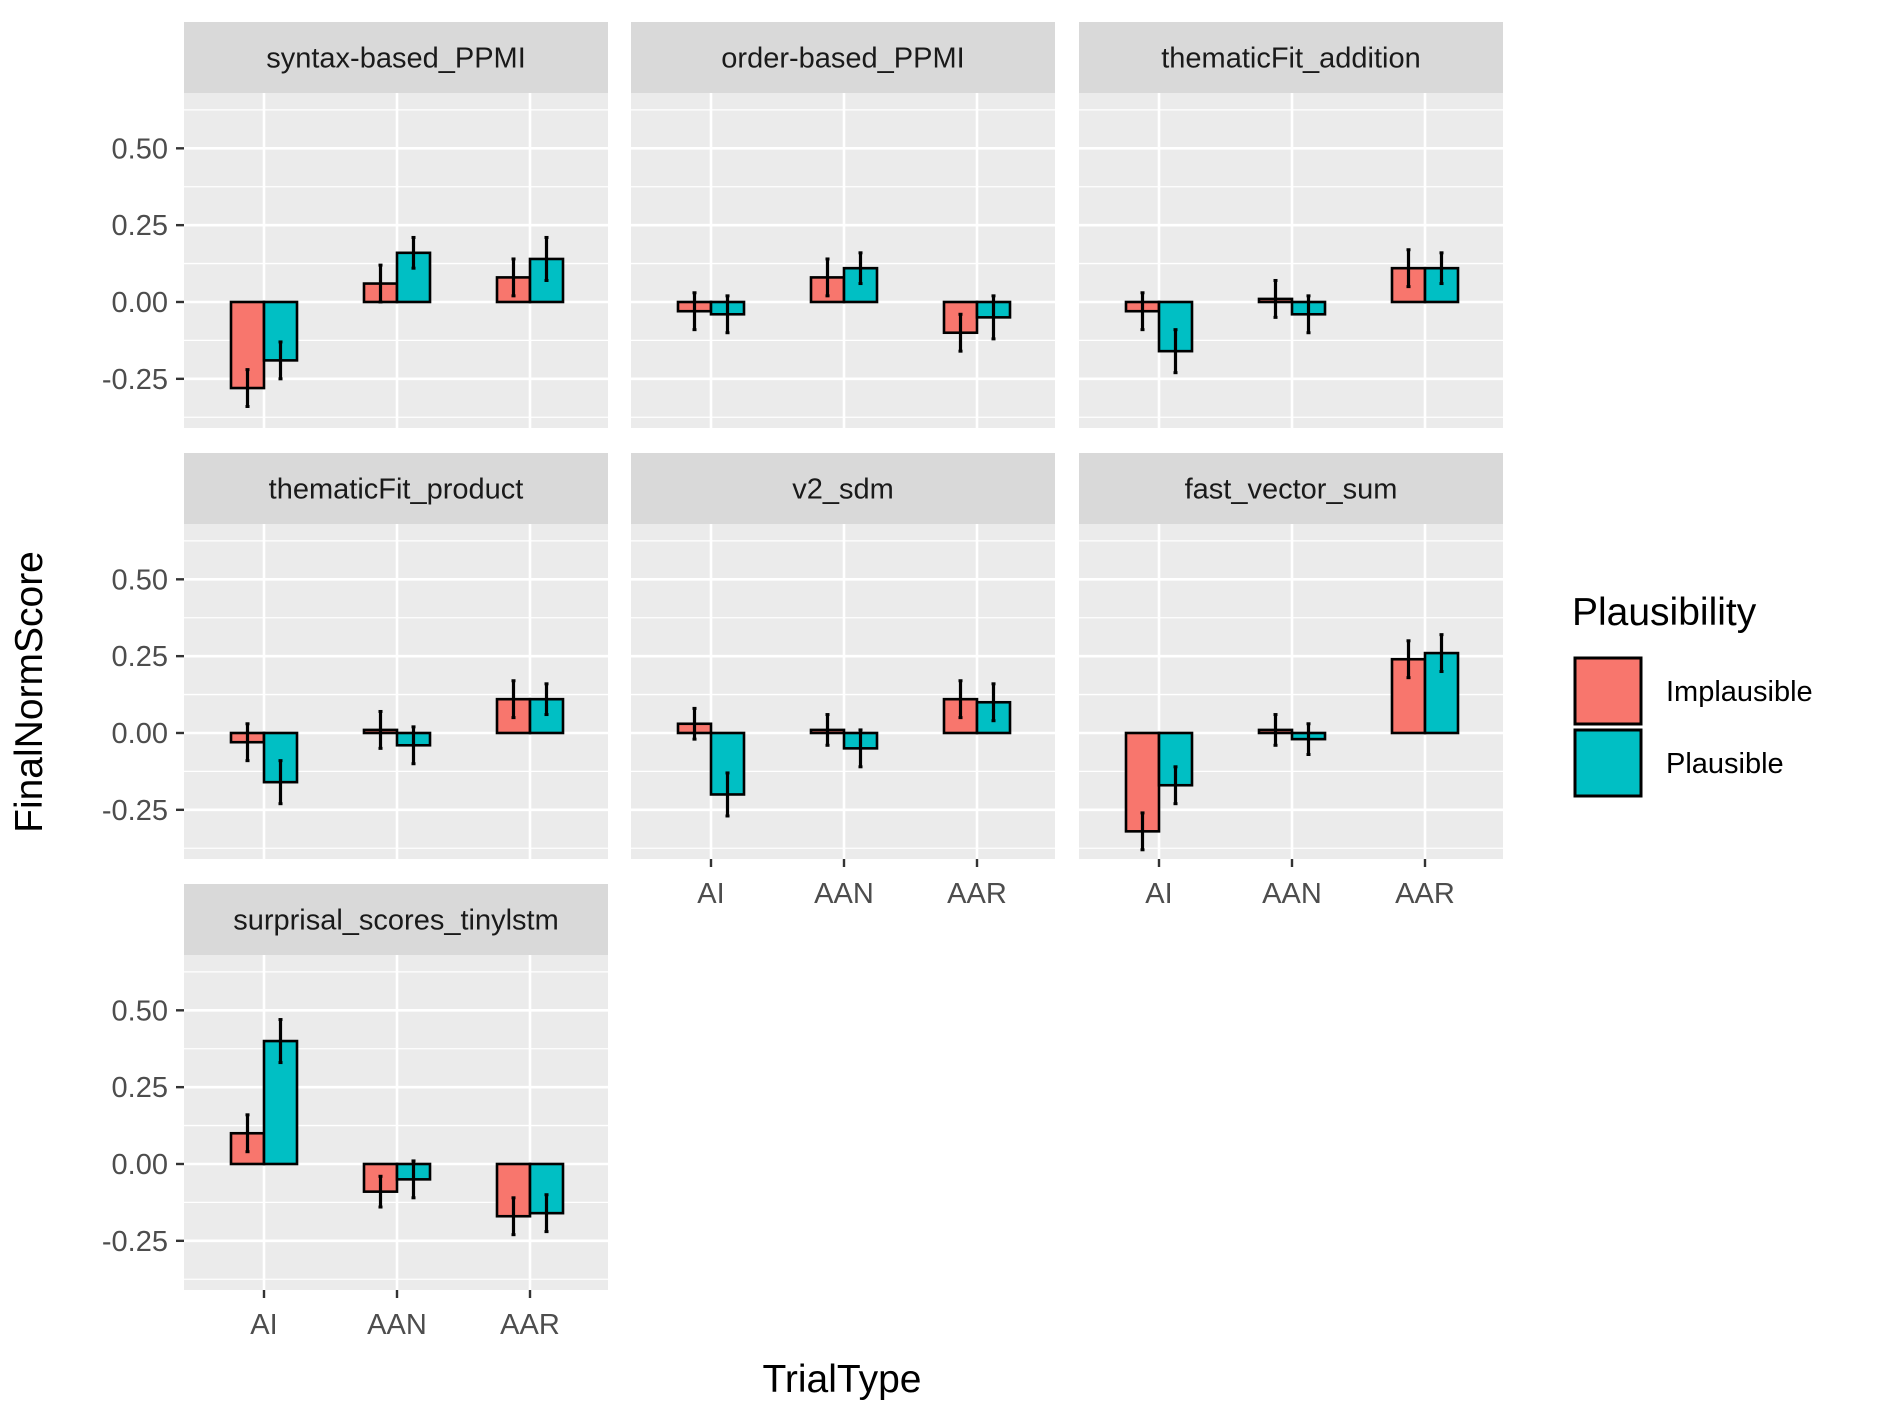 This screenshot has width=1889, height=1417. What do you see at coordinates (29, 692) in the screenshot?
I see `y-axis-title: FinalNormScore` at bounding box center [29, 692].